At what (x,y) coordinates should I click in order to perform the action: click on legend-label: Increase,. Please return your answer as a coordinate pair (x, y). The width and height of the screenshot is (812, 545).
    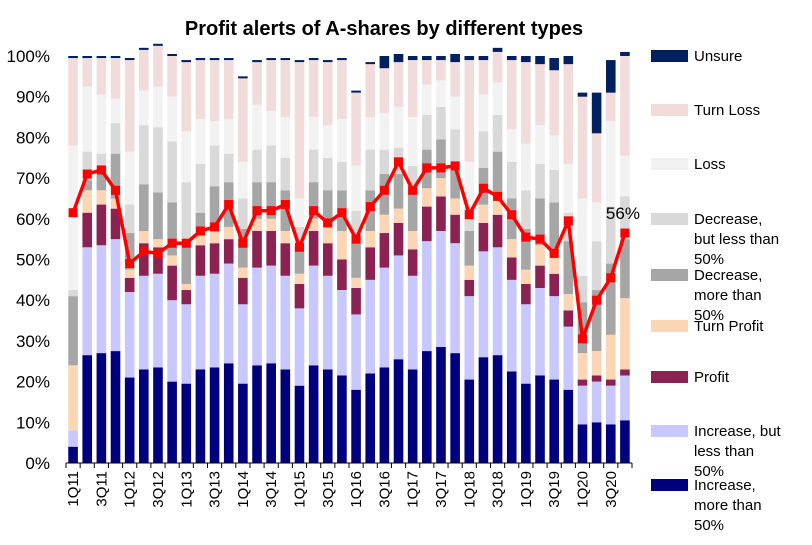
    Looking at the image, I should click on (725, 485).